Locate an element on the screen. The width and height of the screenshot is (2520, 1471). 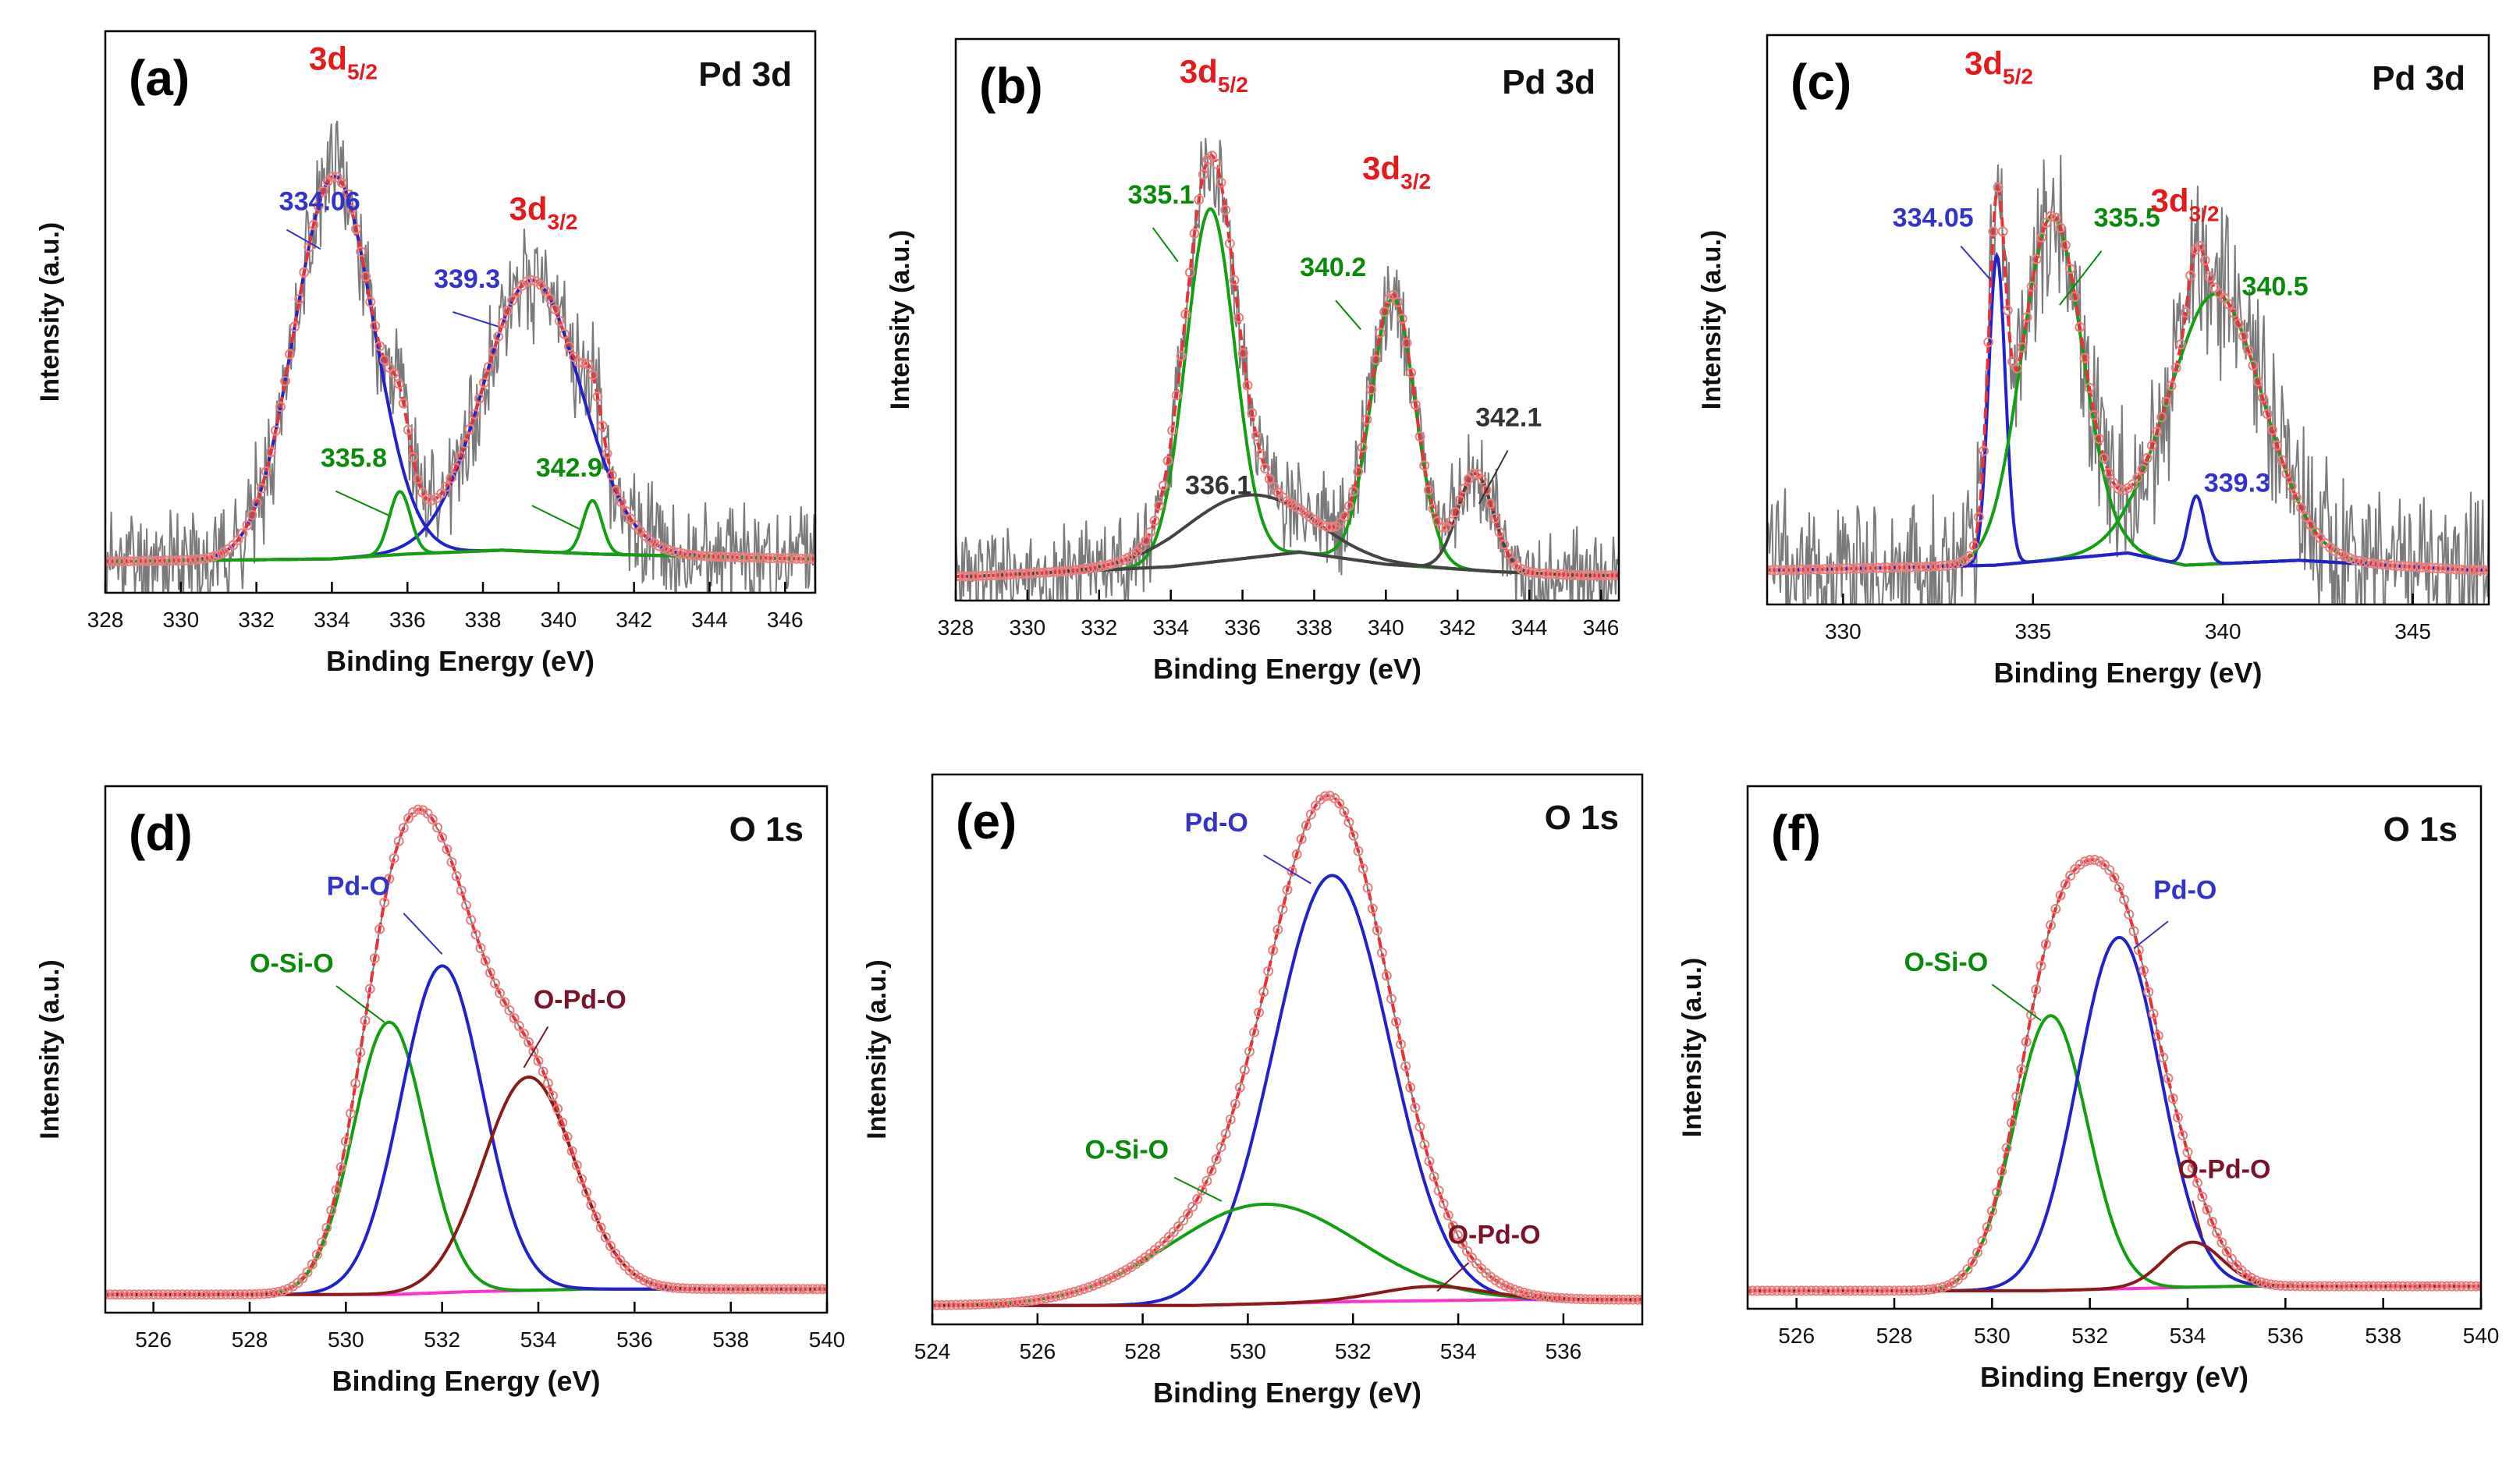
plot-area is located at coordinates (1287, 1050).